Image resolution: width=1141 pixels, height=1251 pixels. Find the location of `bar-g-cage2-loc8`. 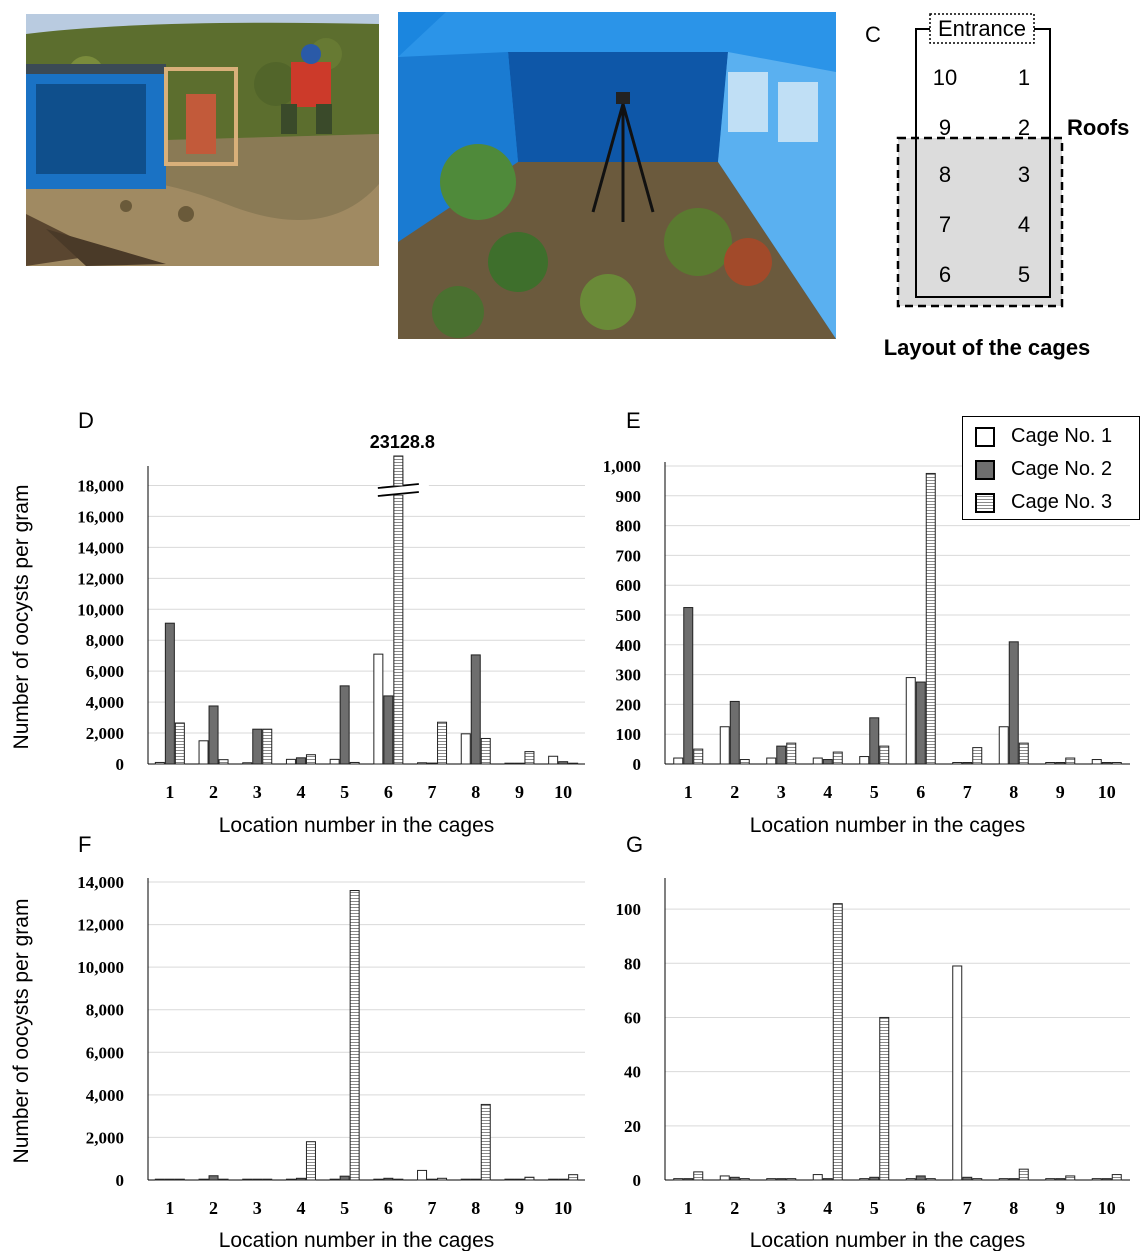

bar-g-cage2-loc8 is located at coordinates (1013, 1179).